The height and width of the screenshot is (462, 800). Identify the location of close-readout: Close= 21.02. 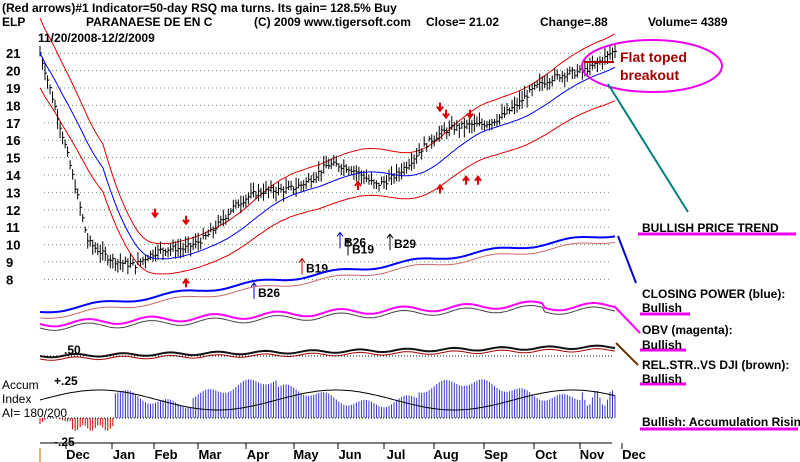
(462, 22).